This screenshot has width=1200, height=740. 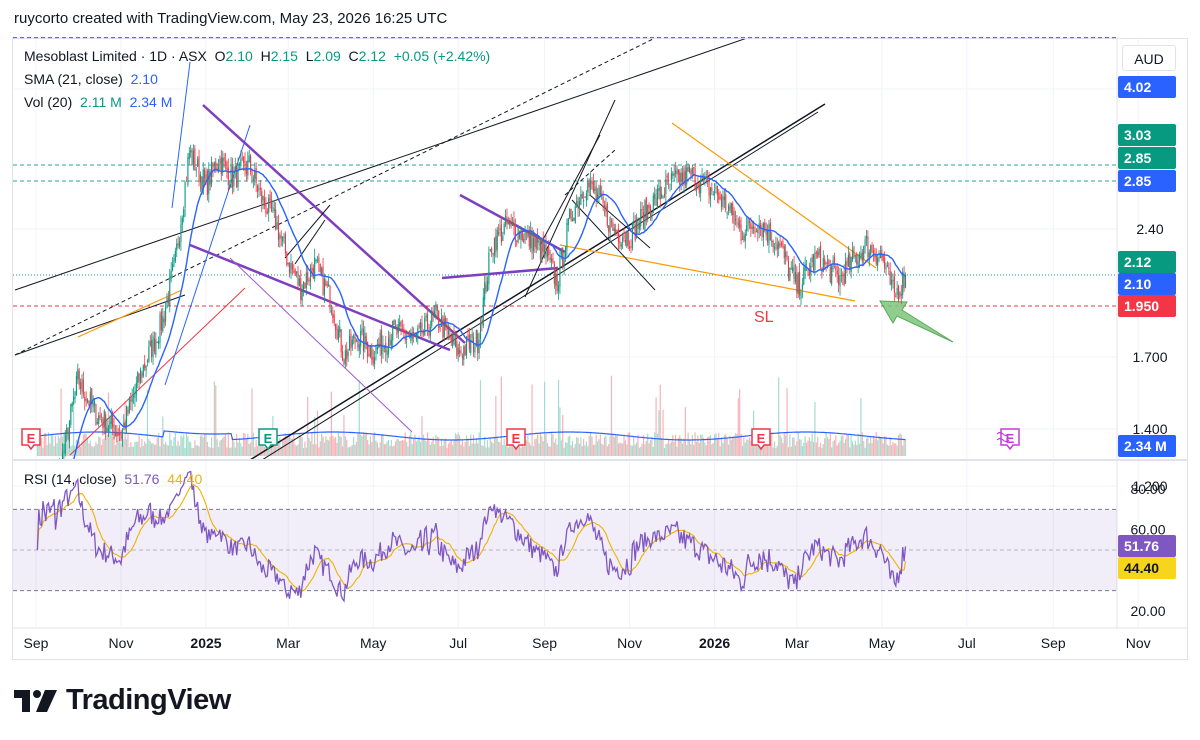 What do you see at coordinates (91, 79) in the screenshot?
I see `sma-legend: SMA (21, close) 2.10` at bounding box center [91, 79].